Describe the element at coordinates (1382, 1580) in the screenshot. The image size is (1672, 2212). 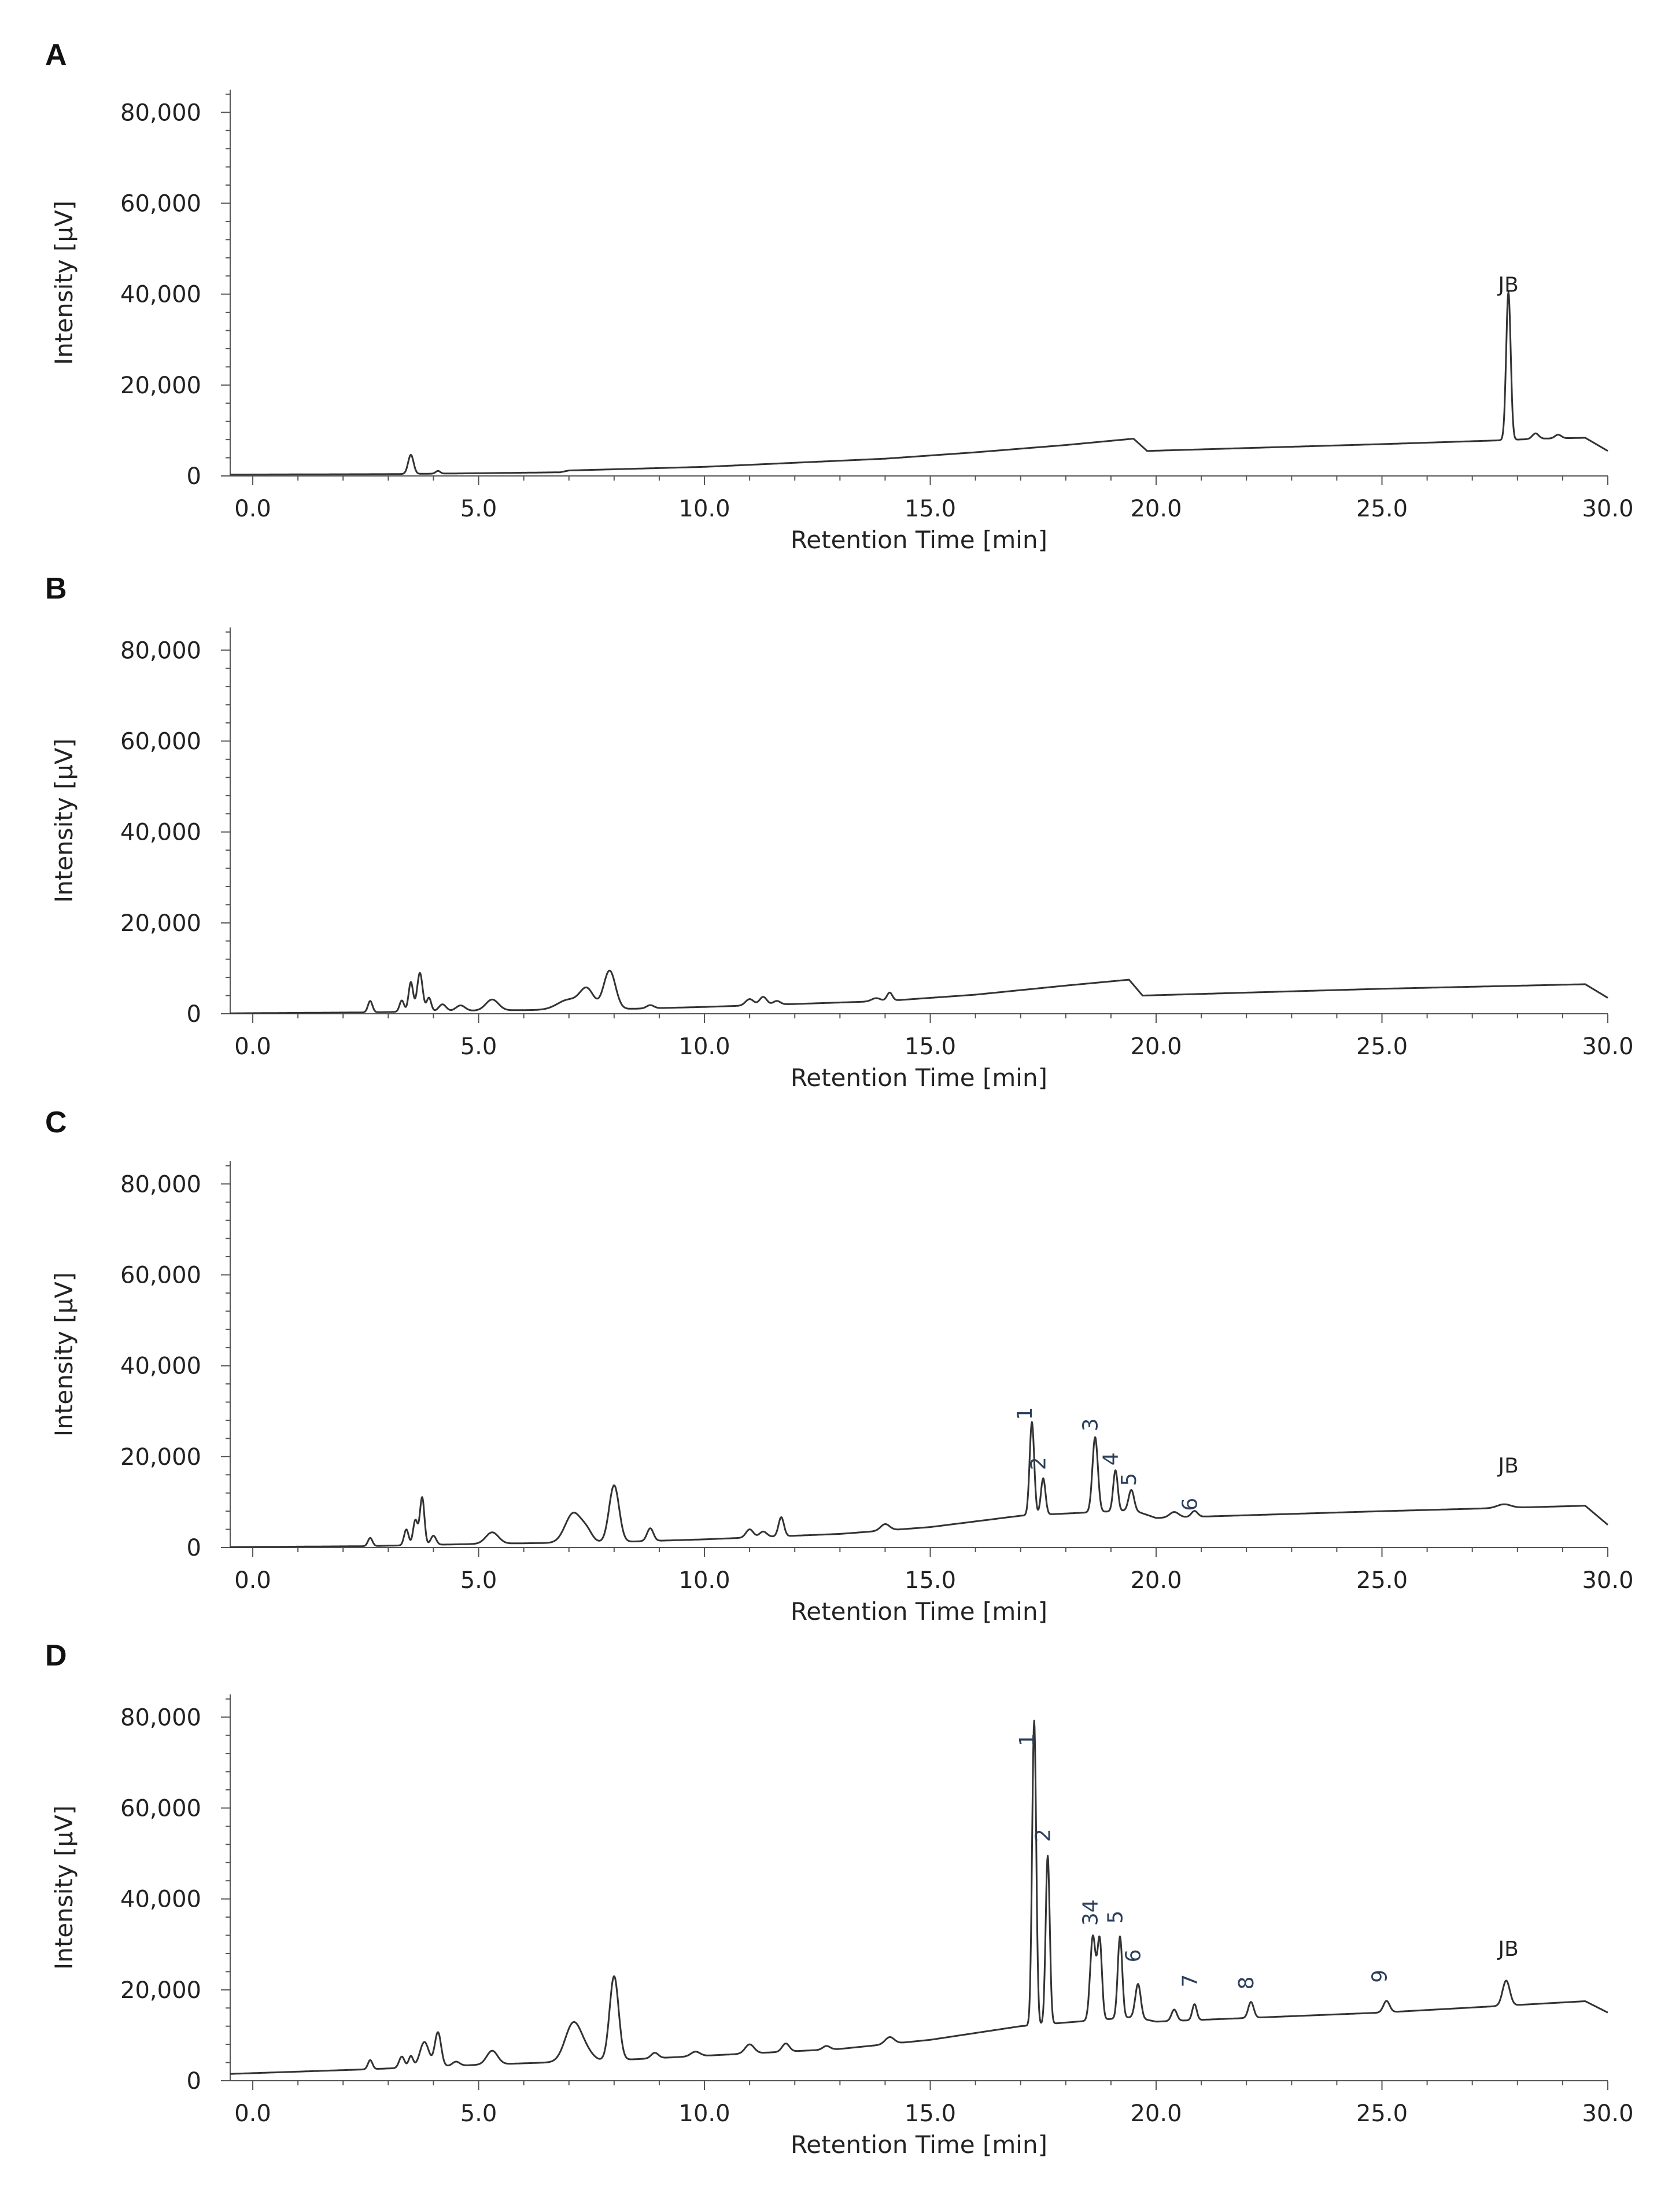
I see `x-tick-label-c: 25.0` at that location.